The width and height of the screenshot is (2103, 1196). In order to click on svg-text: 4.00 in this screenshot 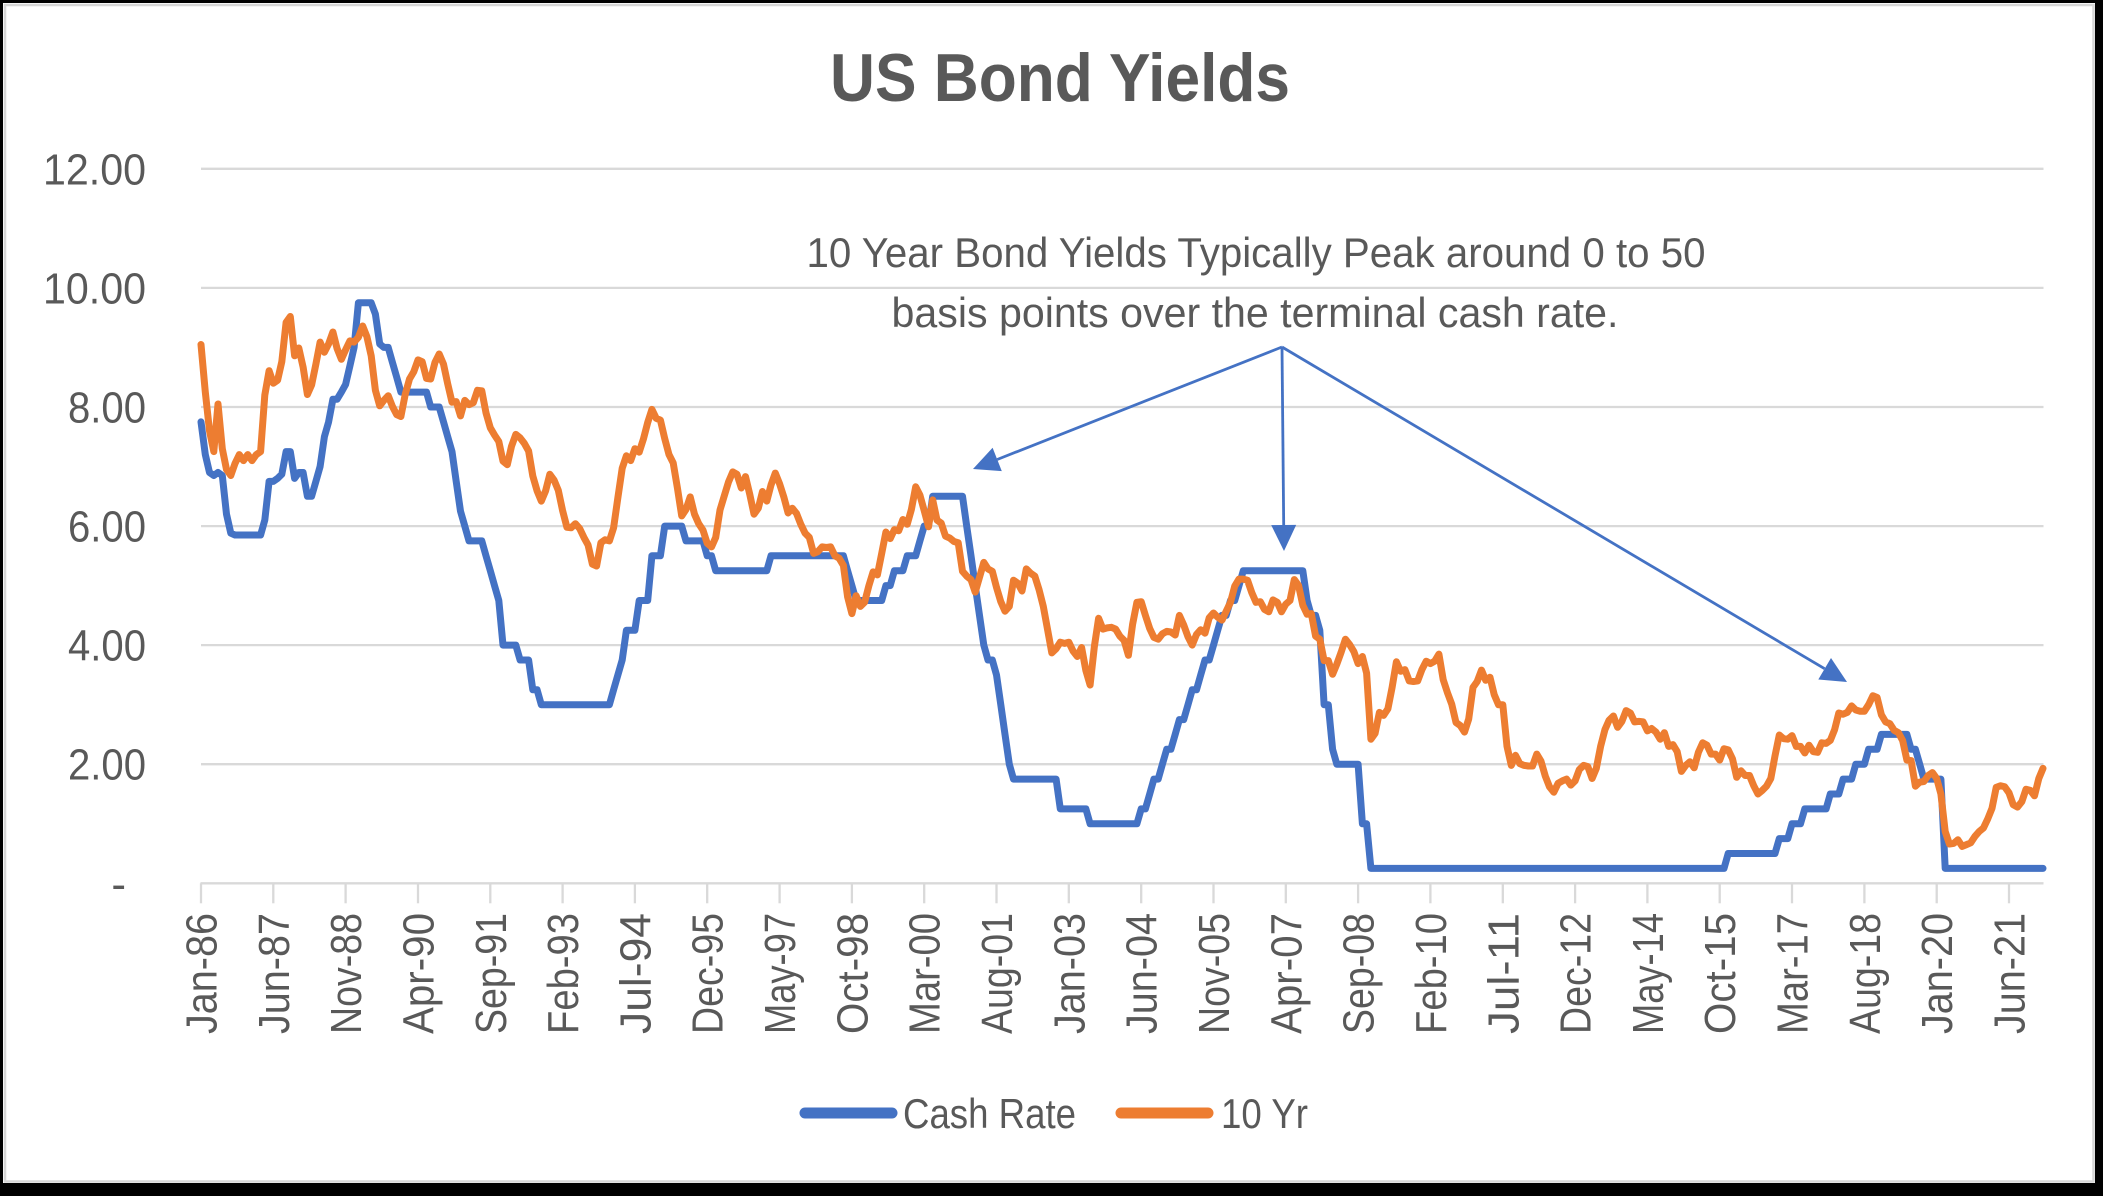, I will do `click(107, 646)`.